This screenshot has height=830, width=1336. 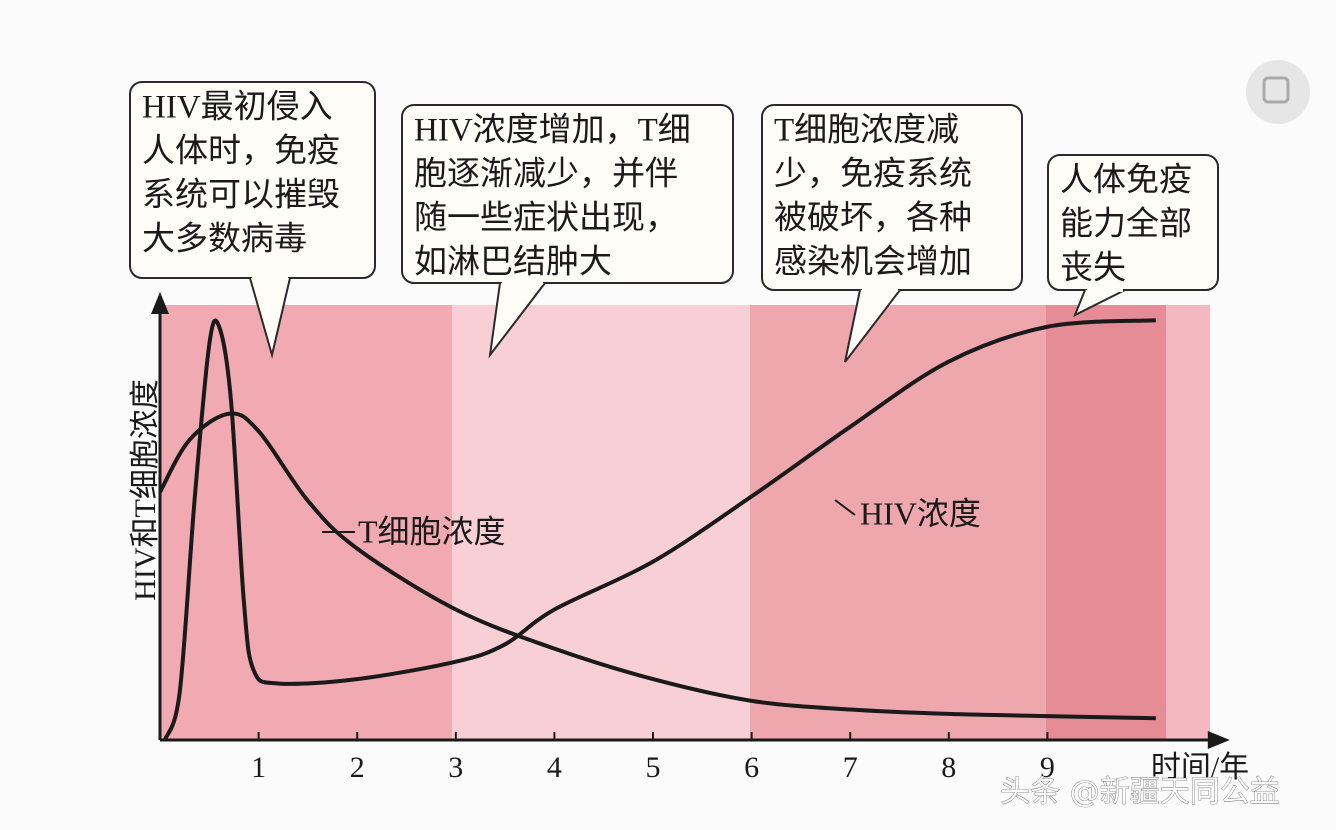 What do you see at coordinates (241, 151) in the screenshot?
I see `callout-text: 人体时，免疫` at bounding box center [241, 151].